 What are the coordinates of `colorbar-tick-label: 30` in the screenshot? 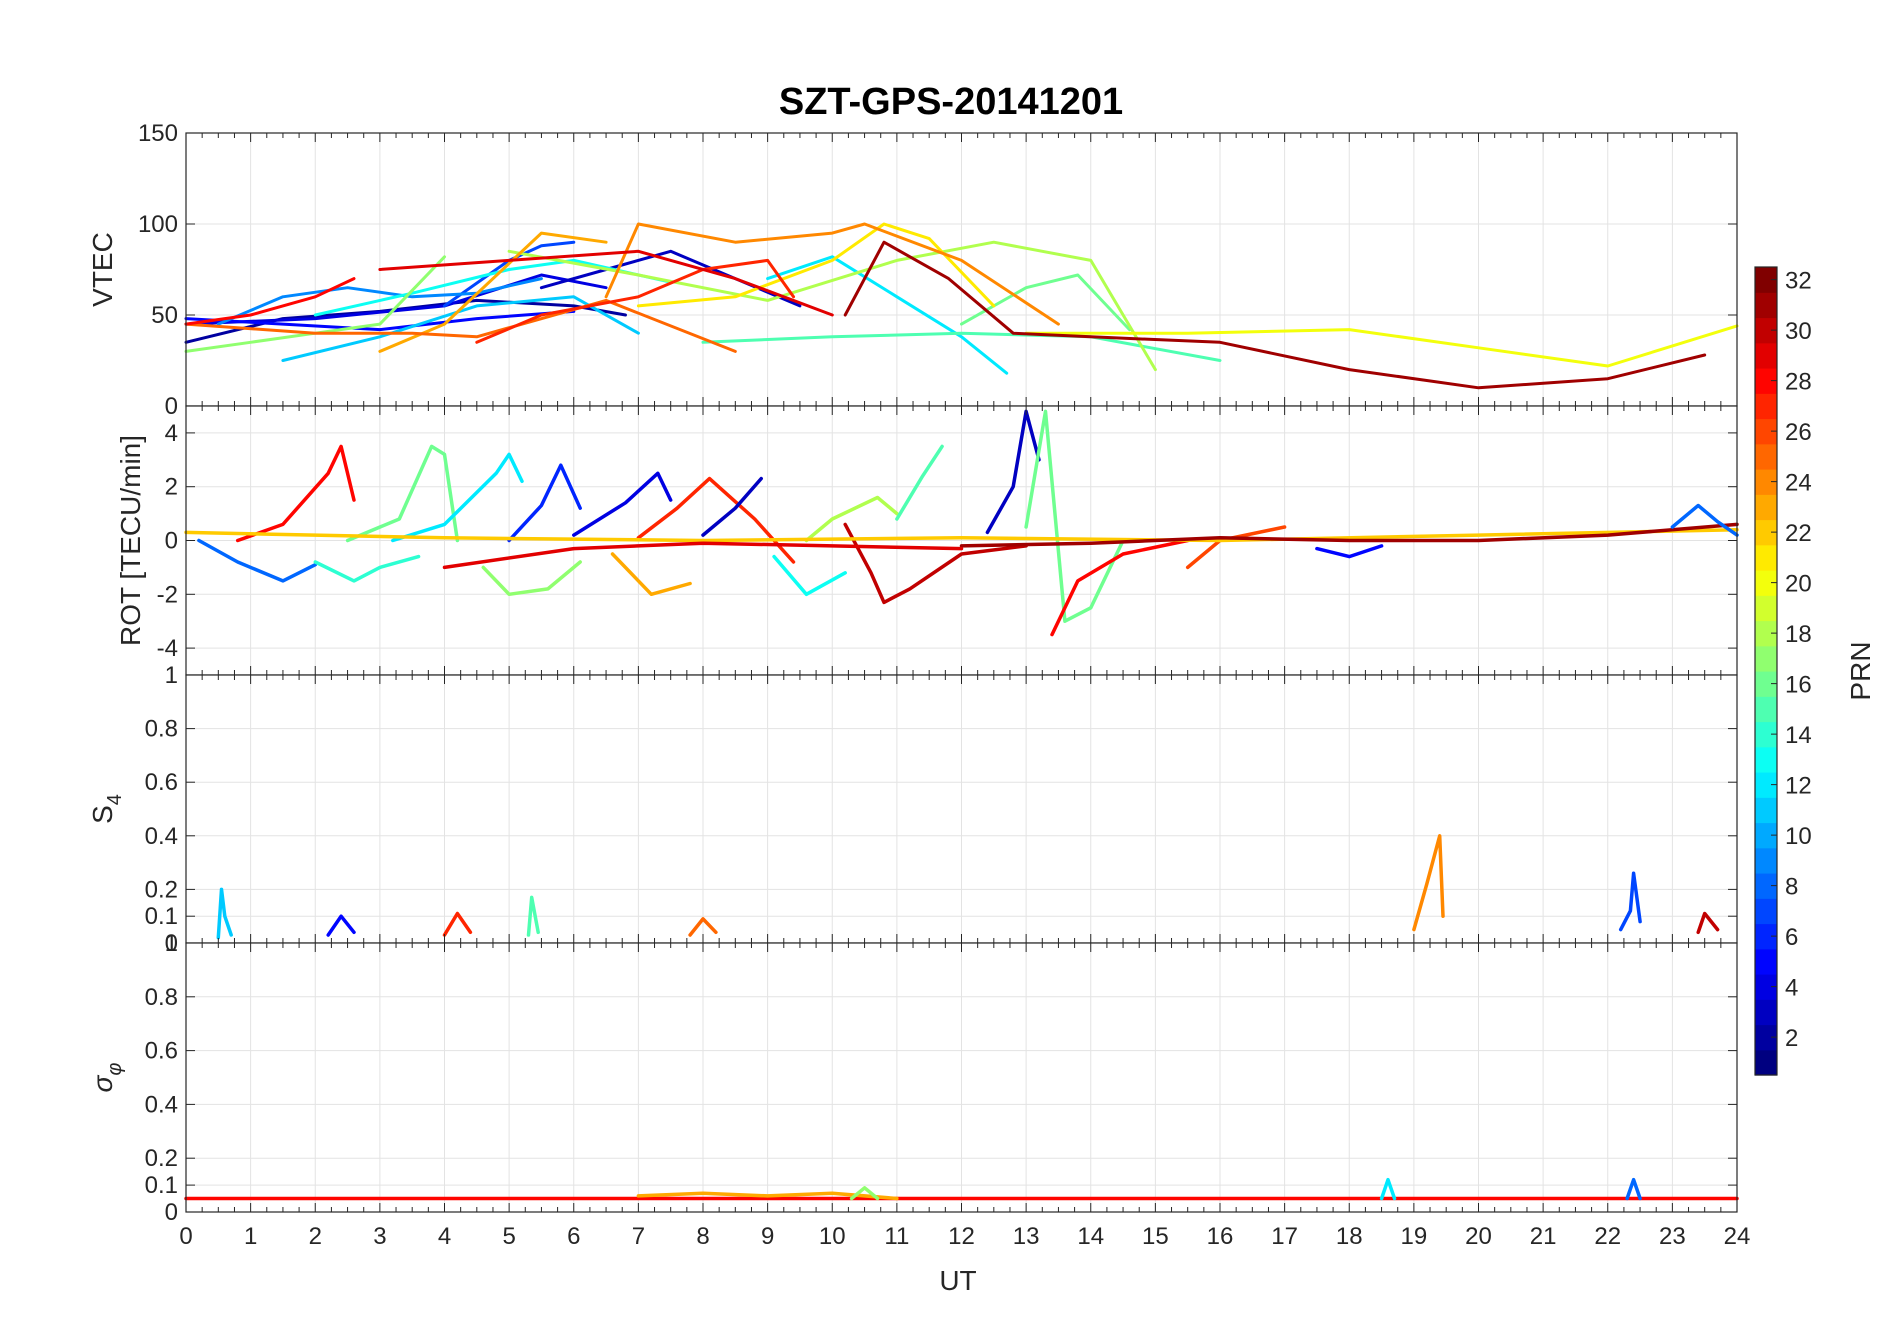 It's located at (1798, 331).